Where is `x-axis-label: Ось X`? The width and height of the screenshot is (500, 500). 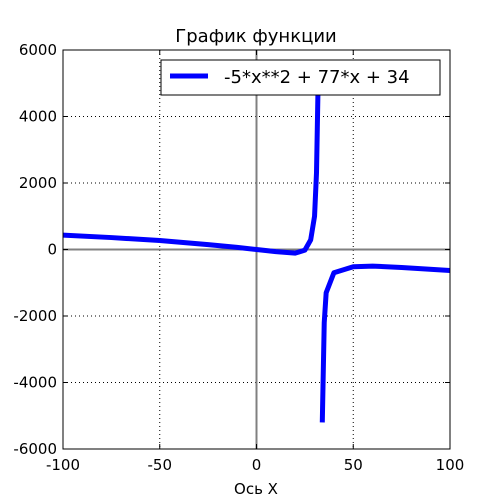
x-axis-label: Ось X is located at coordinates (256, 489).